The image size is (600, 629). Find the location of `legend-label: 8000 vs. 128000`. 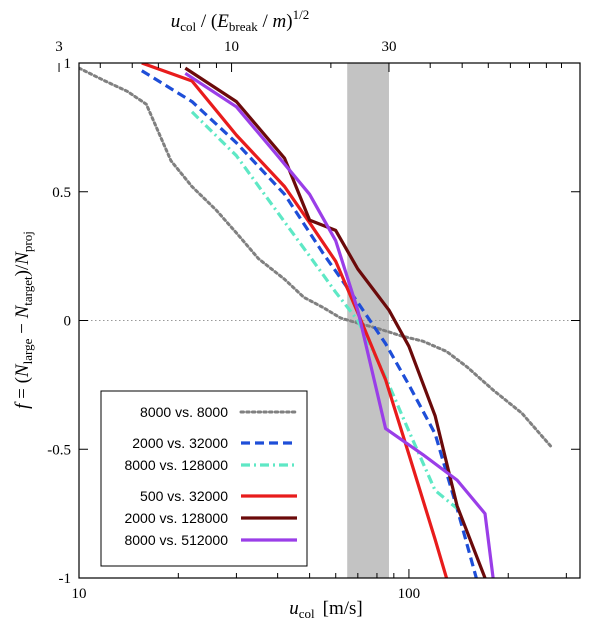

legend-label: 8000 vs. 128000 is located at coordinates (176, 465).